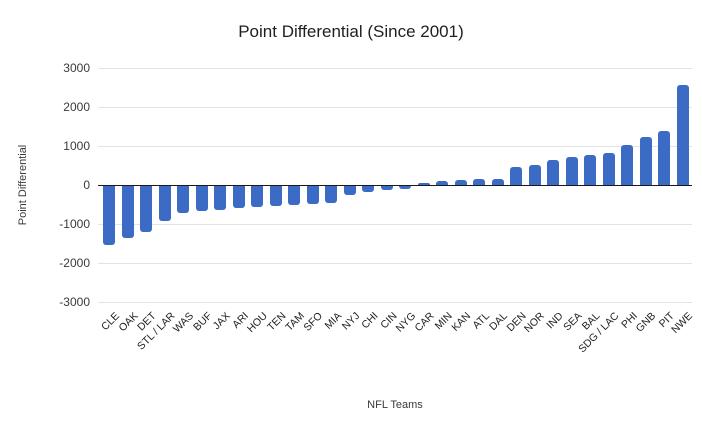 The width and height of the screenshot is (702, 433). What do you see at coordinates (331, 195) in the screenshot?
I see `bar-mia` at bounding box center [331, 195].